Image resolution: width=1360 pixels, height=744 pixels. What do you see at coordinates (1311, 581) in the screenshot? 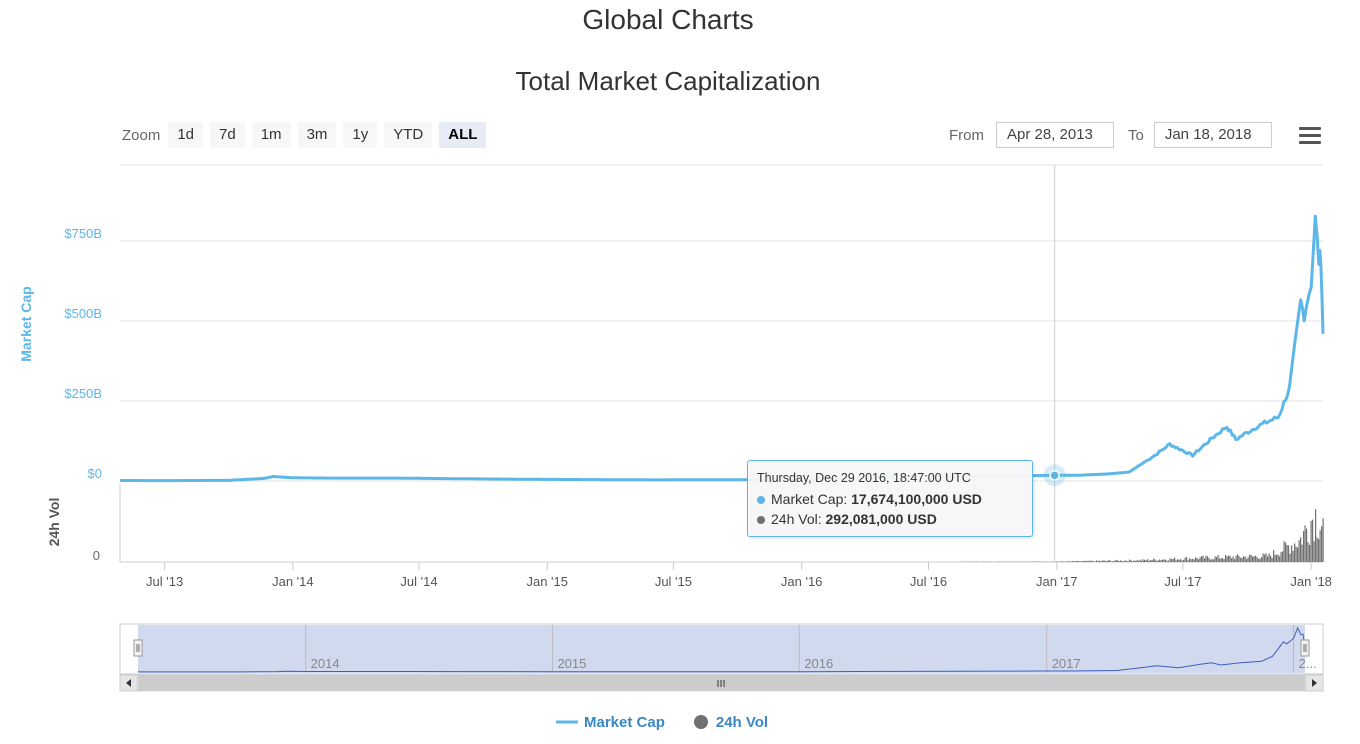
I see `x-tick-label: Jan '18` at bounding box center [1311, 581].